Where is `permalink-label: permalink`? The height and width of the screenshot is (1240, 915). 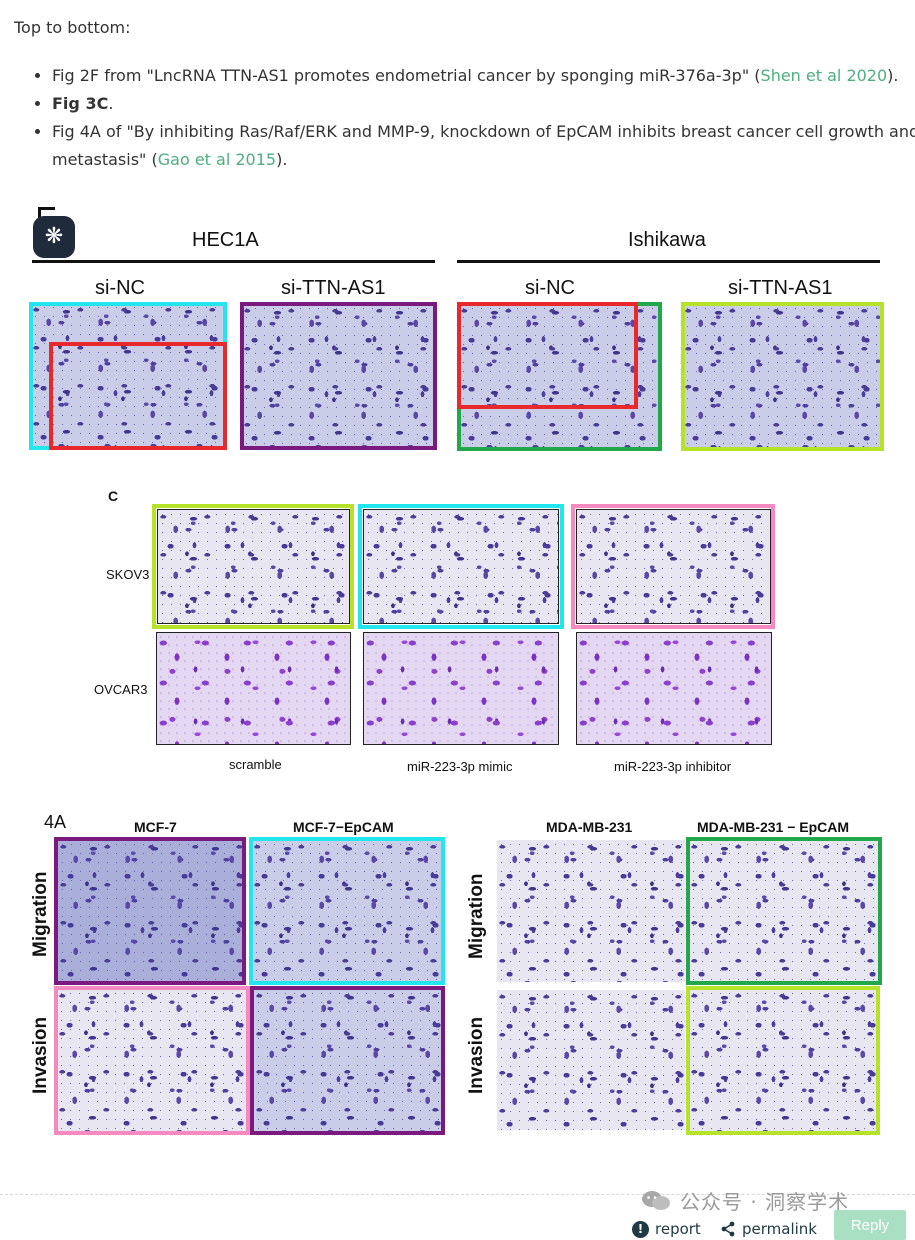 permalink-label: permalink is located at coordinates (779, 1229).